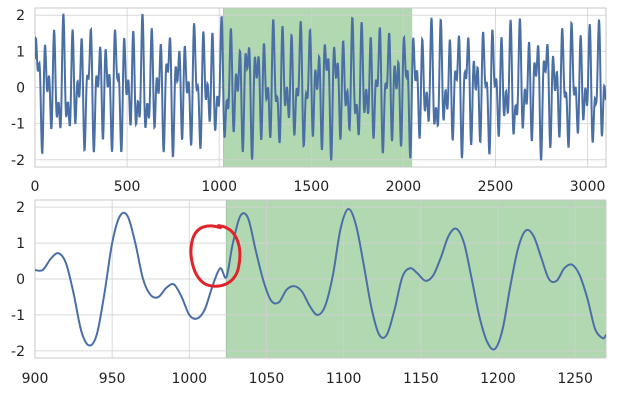 This screenshot has width=626, height=401. I want to click on x-tick-label: 900, so click(35, 379).